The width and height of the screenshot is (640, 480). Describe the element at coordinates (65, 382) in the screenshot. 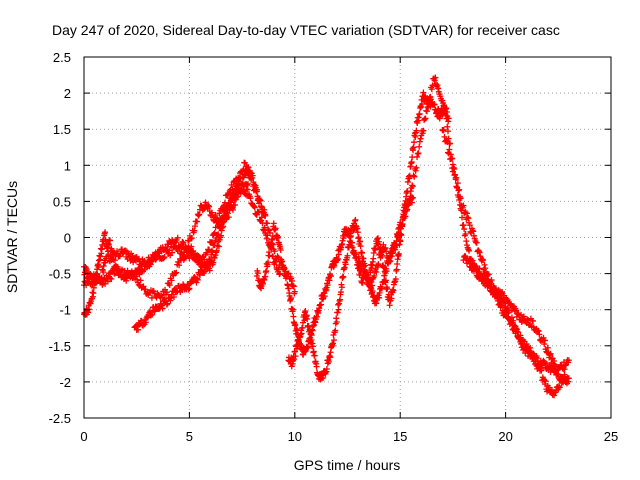

I see `y-tick-label: -2` at that location.